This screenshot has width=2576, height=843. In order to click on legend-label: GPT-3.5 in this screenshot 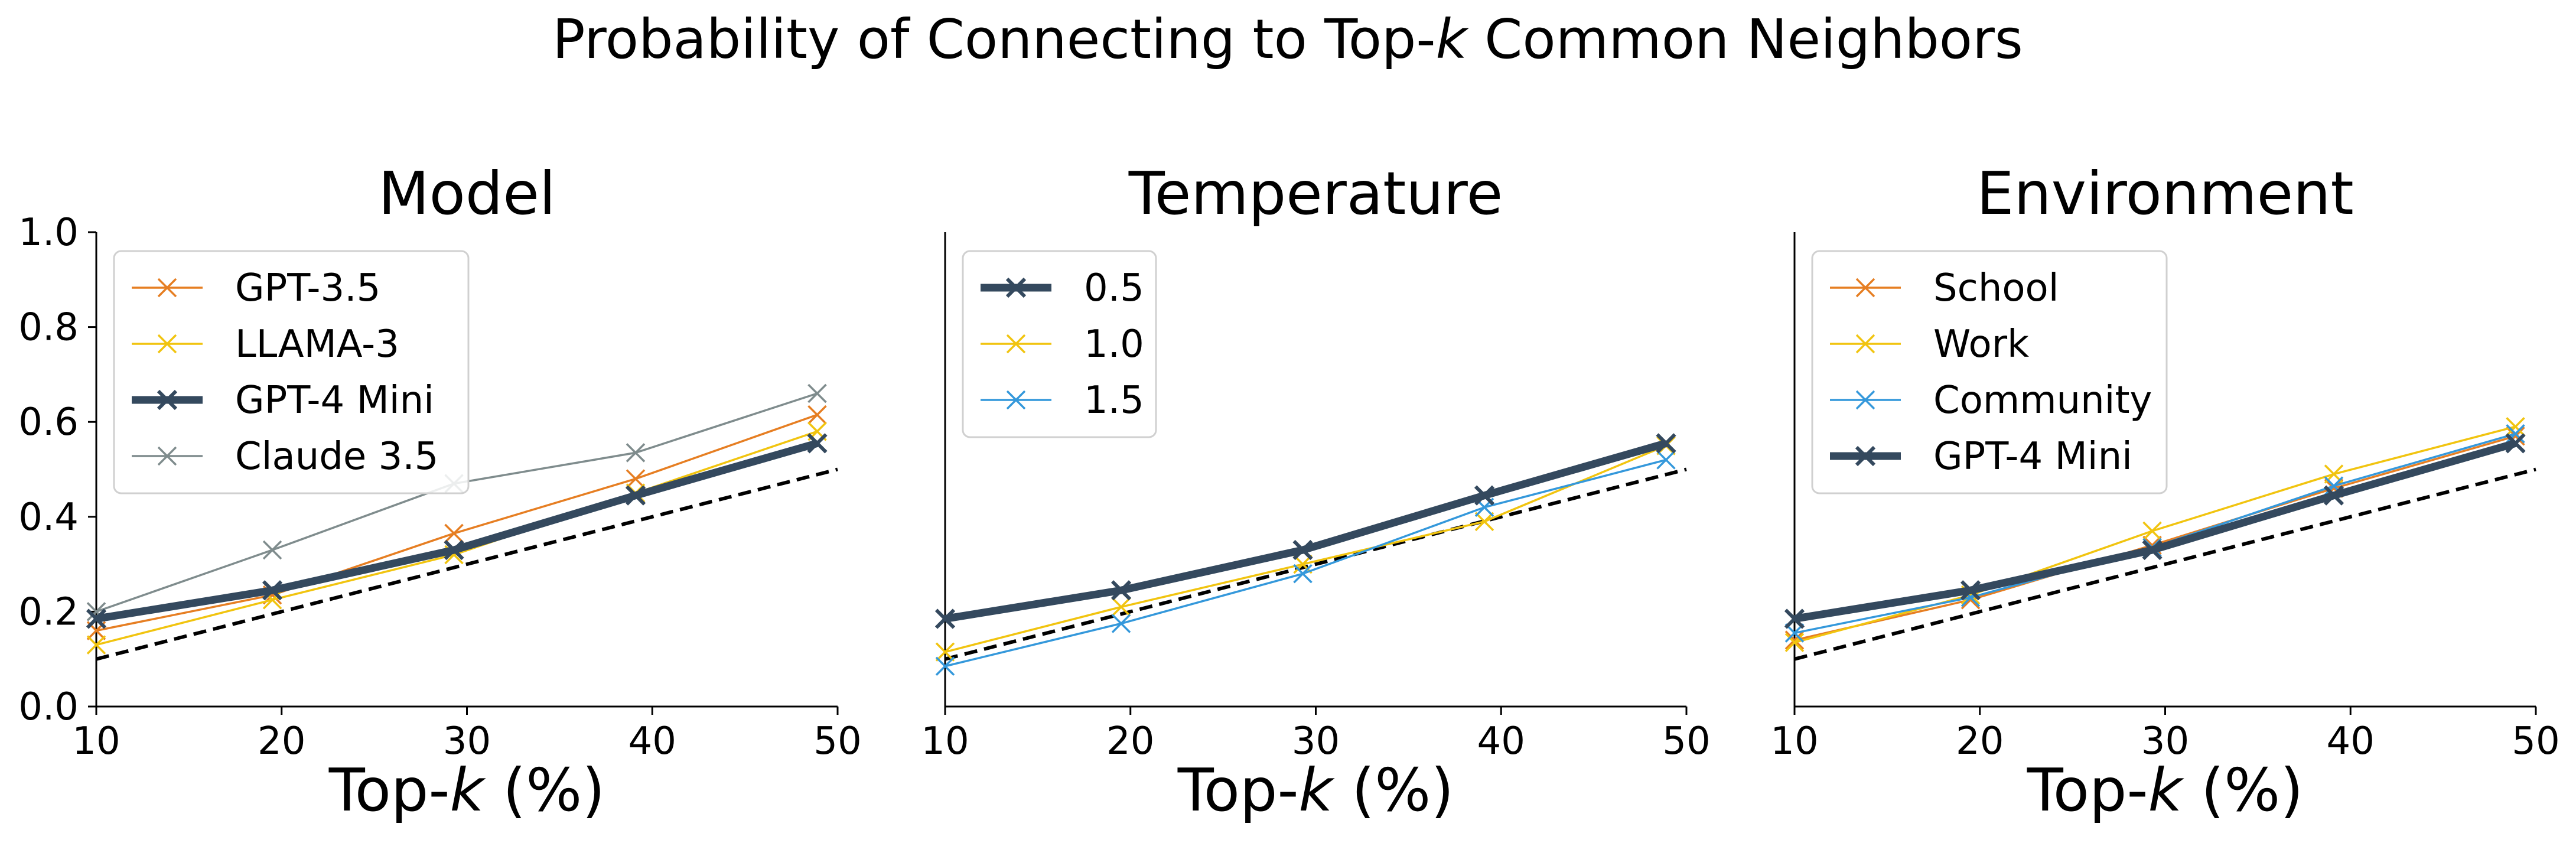, I will do `click(307, 288)`.